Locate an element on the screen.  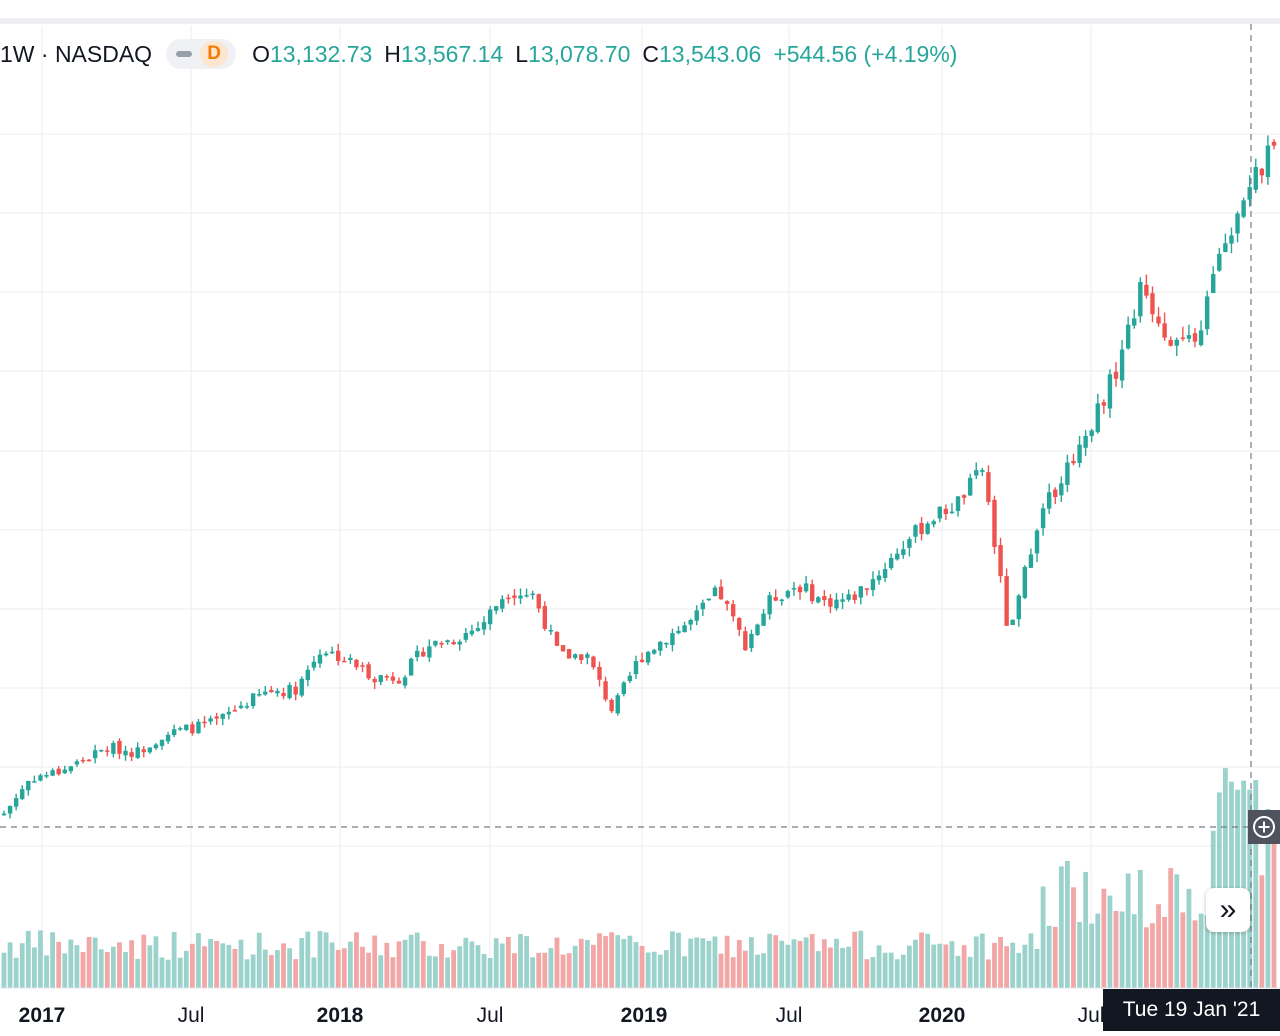
time-axis: 2017 Jul 2018 Jul 2019 Jul 2020 Jul is located at coordinates (640, 1007).